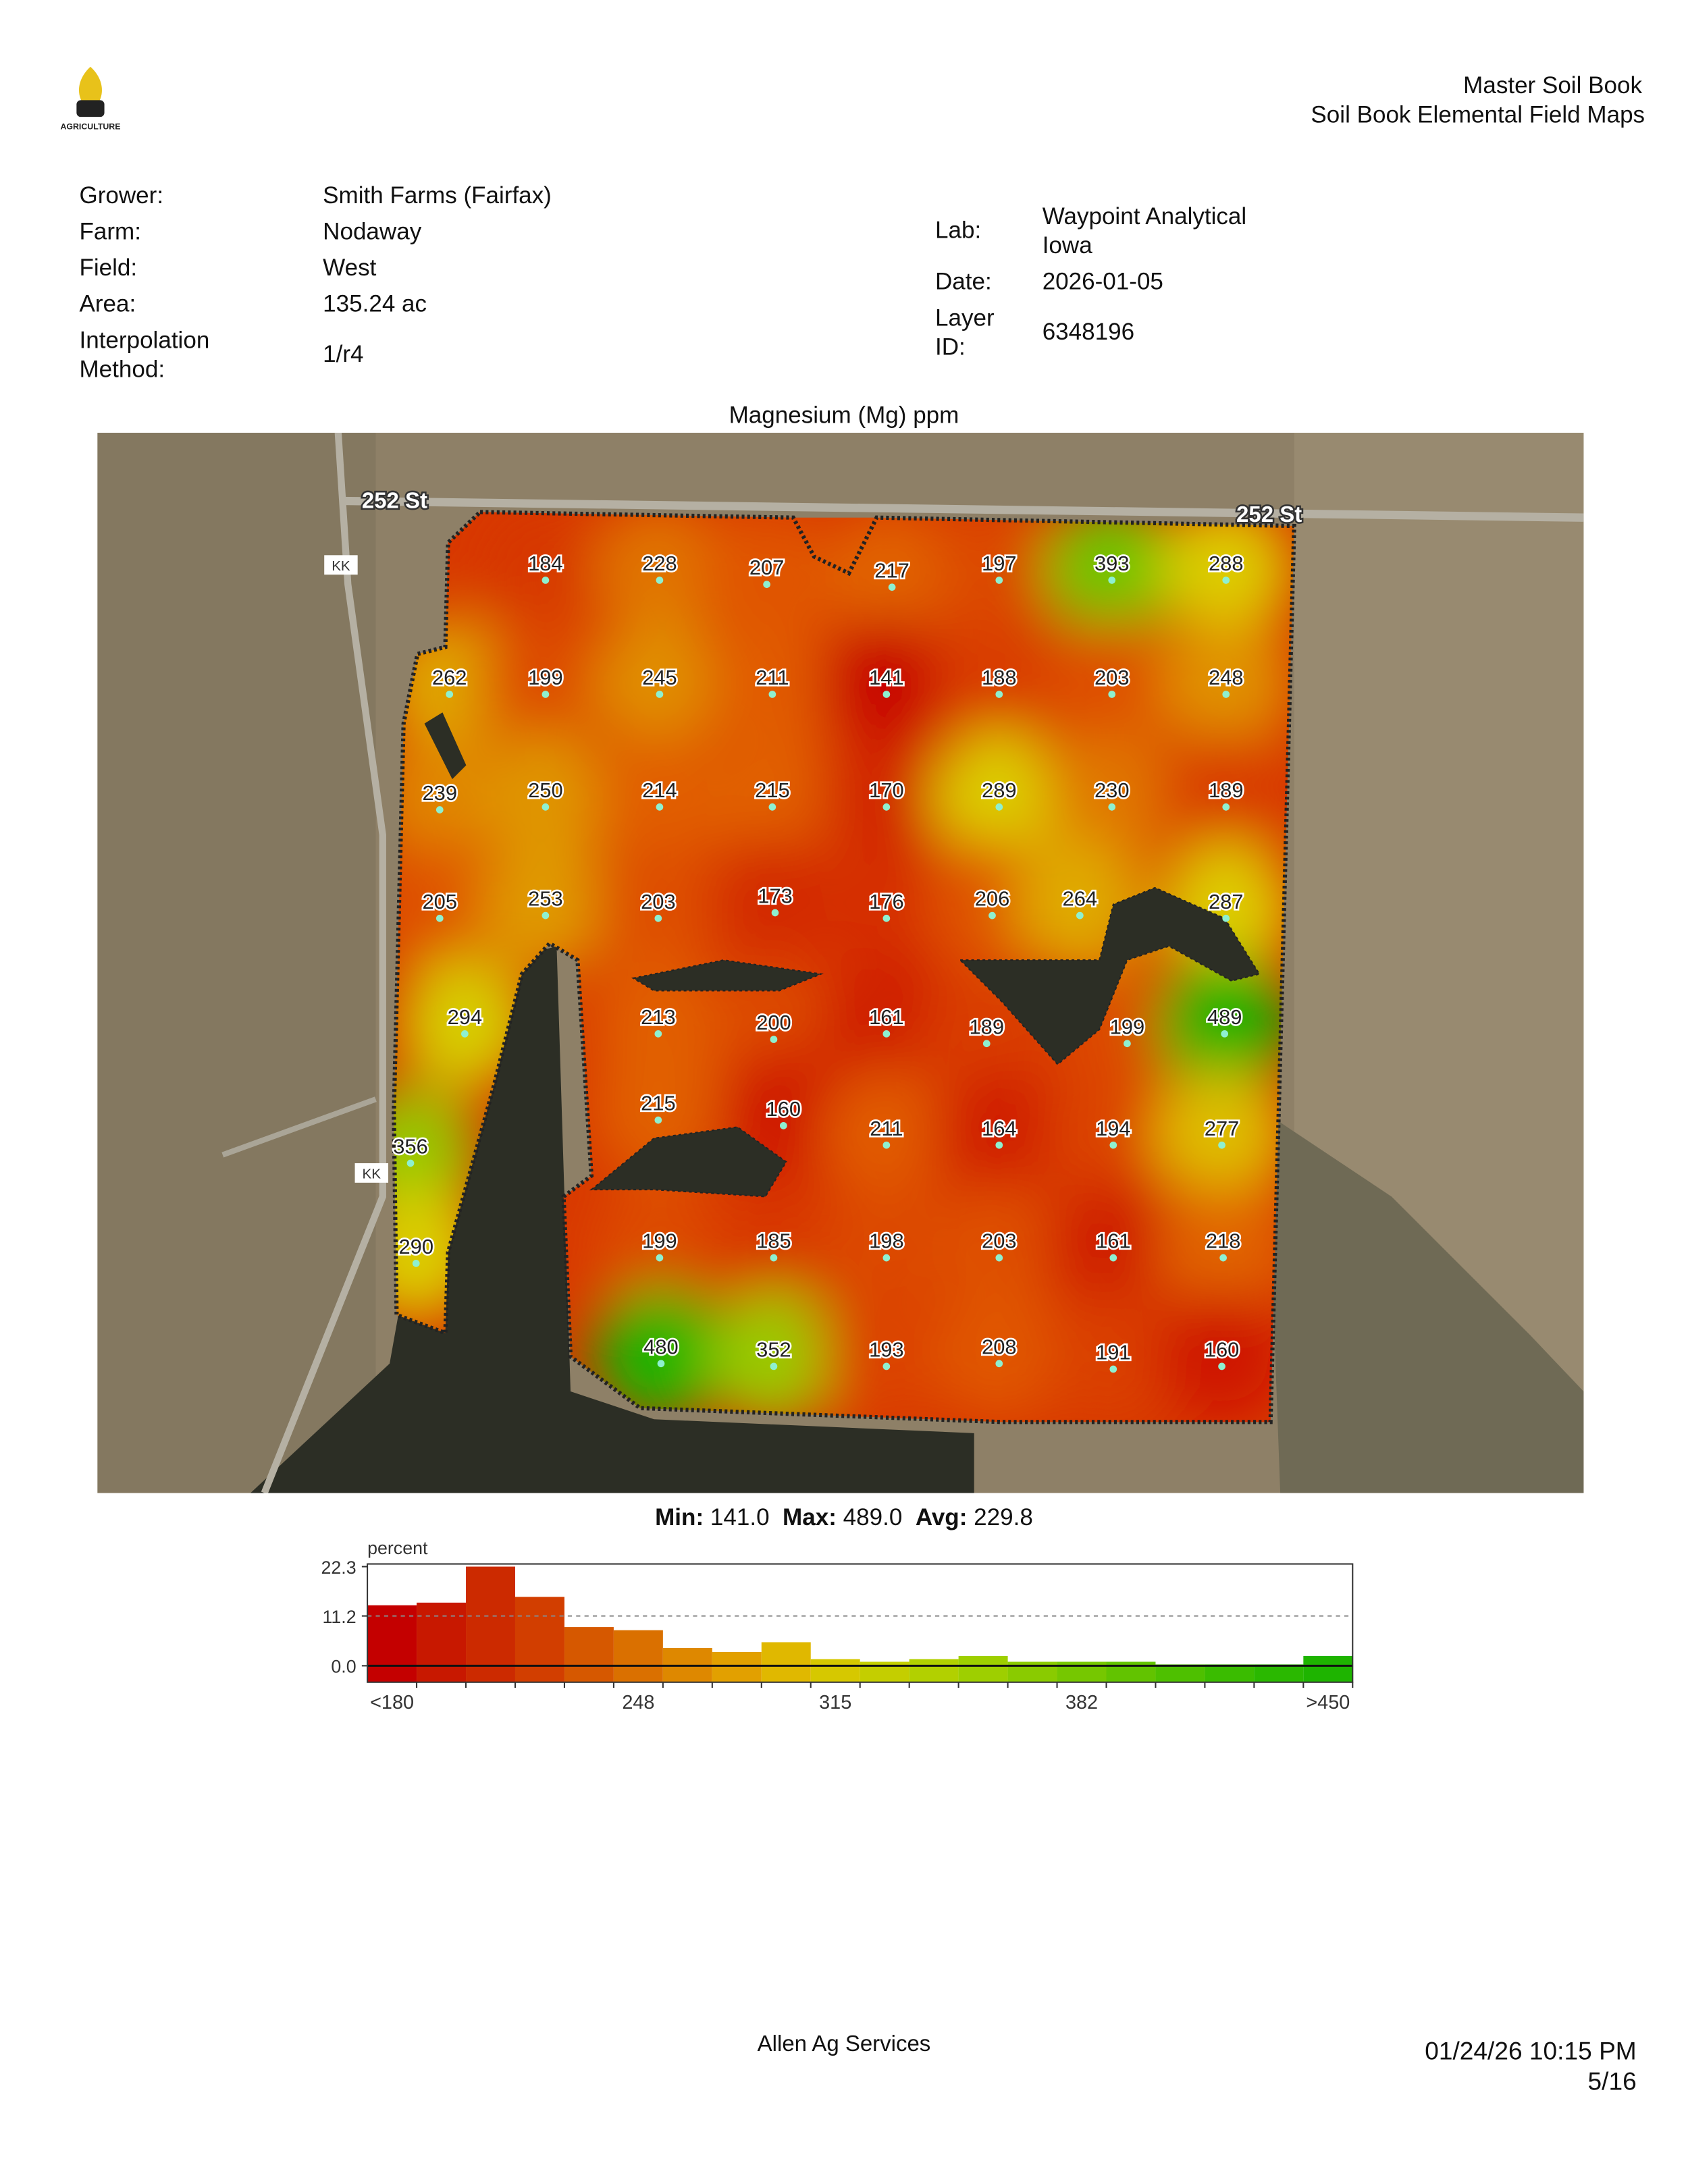 The image size is (1688, 2184). What do you see at coordinates (1081, 1703) in the screenshot?
I see `x-tick-label: 382` at bounding box center [1081, 1703].